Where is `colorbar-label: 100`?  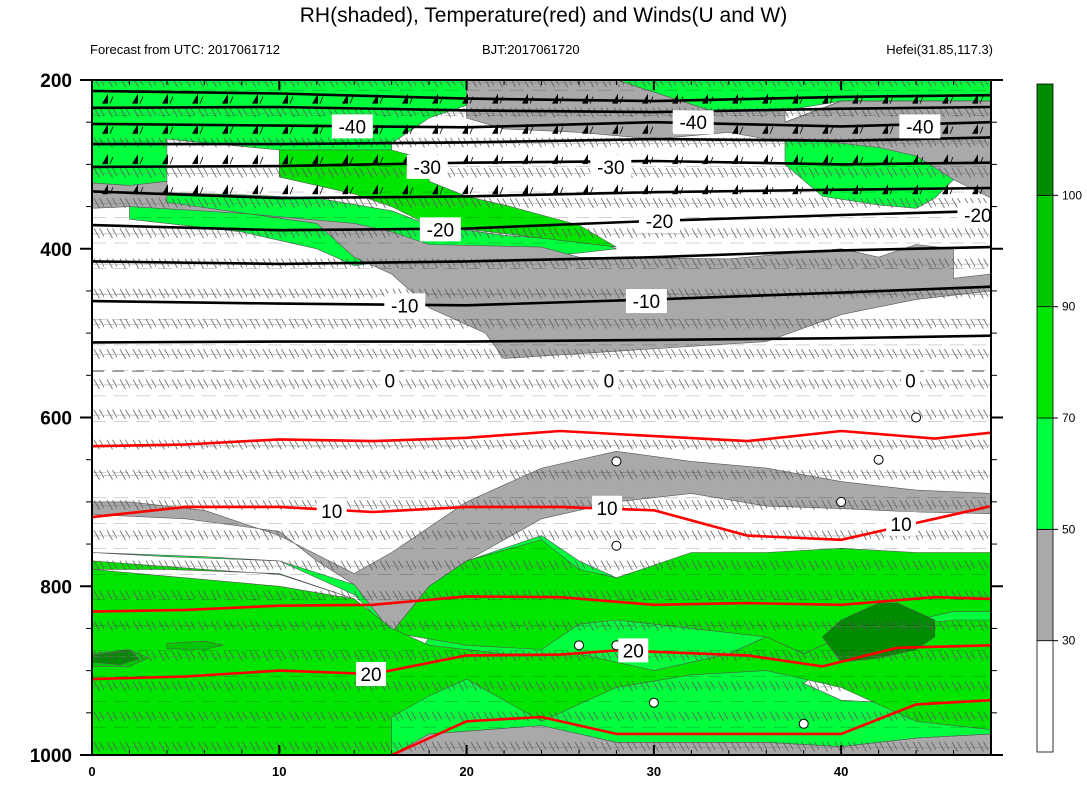
colorbar-label: 100 is located at coordinates (1072, 195).